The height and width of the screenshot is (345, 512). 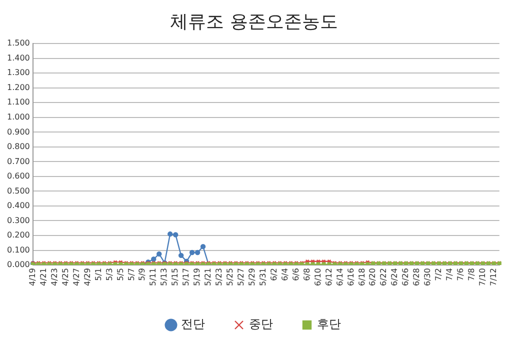 What do you see at coordinates (339, 277) in the screenshot?
I see `x-tick-label: 6/14` at bounding box center [339, 277].